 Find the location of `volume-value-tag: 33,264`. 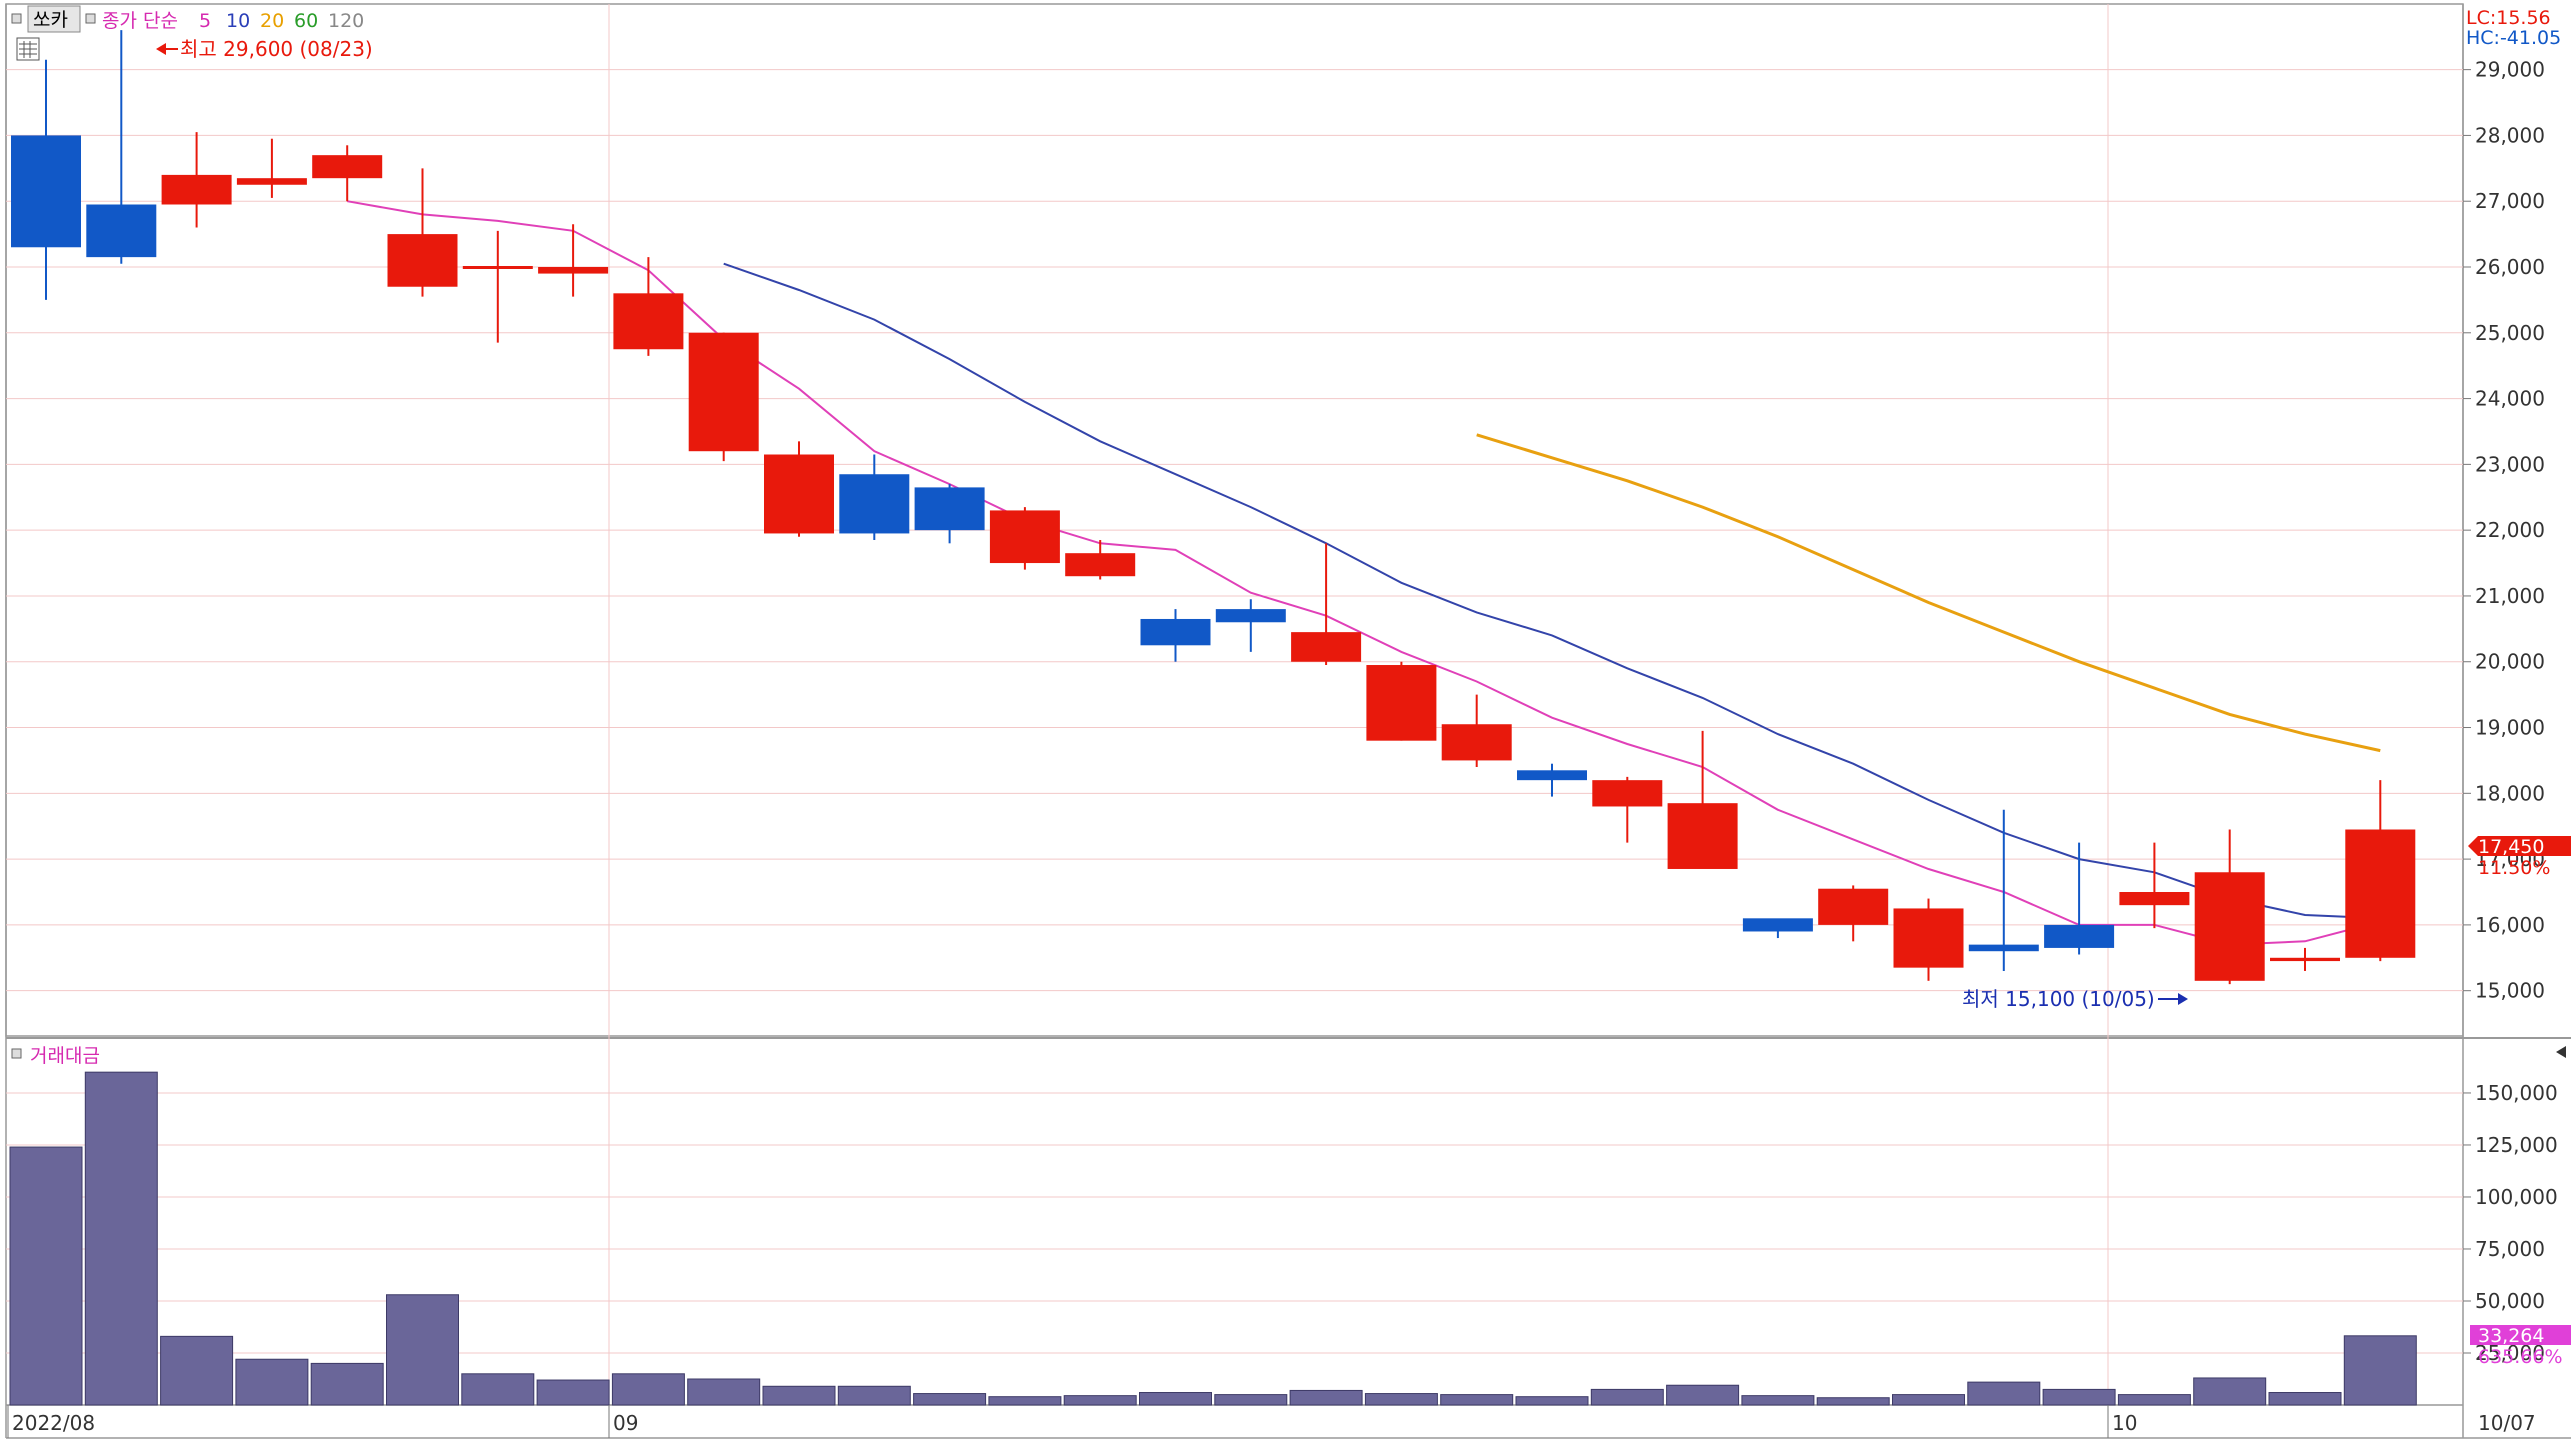

volume-value-tag: 33,264 is located at coordinates (2520, 1336).